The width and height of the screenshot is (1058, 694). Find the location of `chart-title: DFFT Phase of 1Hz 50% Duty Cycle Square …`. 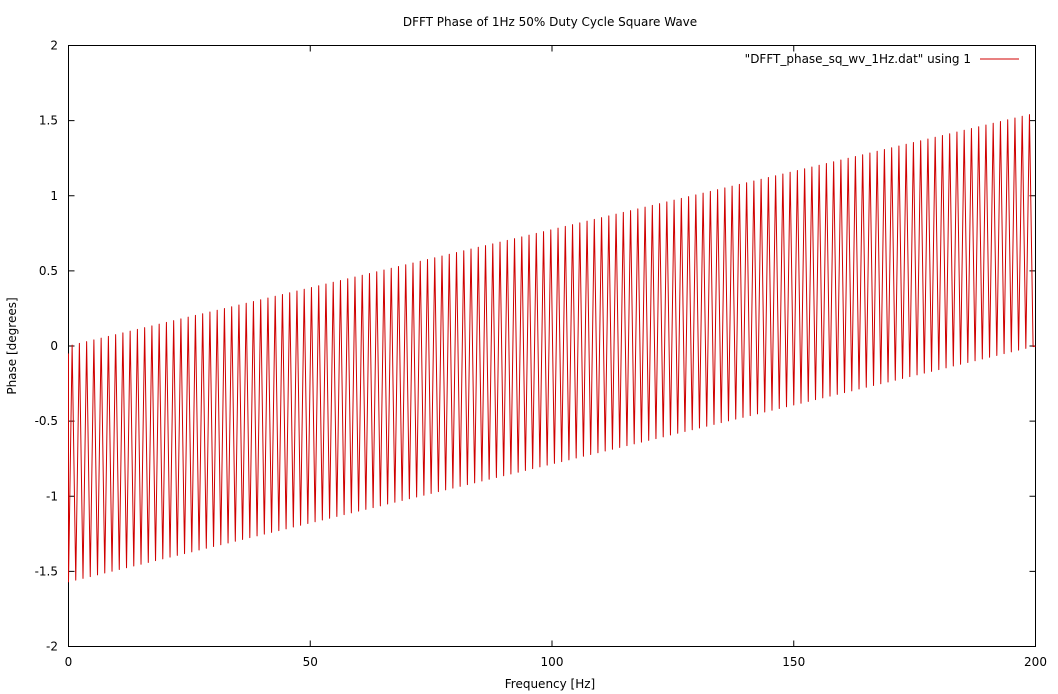

chart-title: DFFT Phase of 1Hz 50% Duty Cycle Square … is located at coordinates (550, 22).